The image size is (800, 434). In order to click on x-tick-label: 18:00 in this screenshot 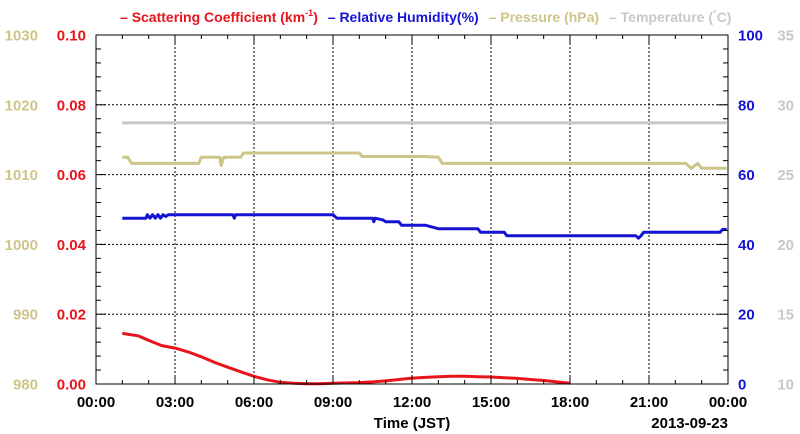, I will do `click(570, 402)`.